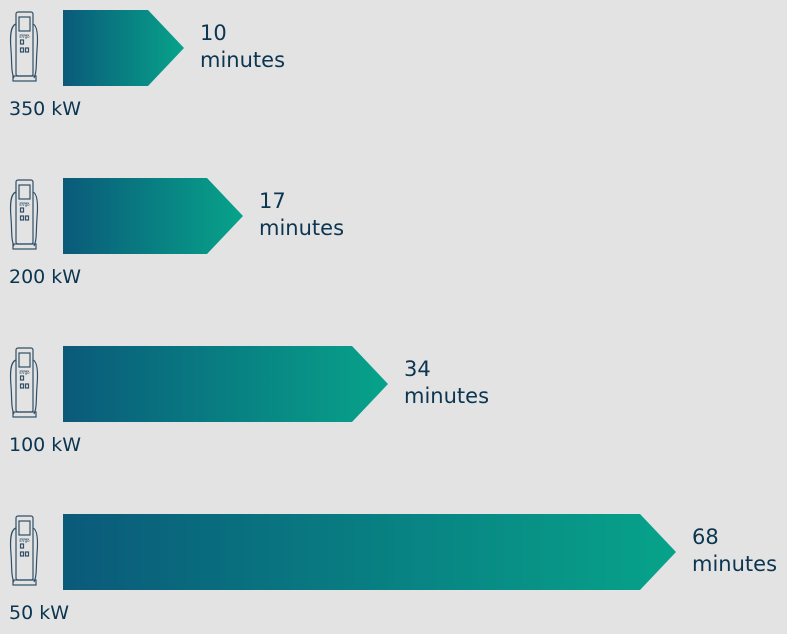 This screenshot has width=787, height=634. Describe the element at coordinates (45, 109) in the screenshot. I see `power-label: 350 kW` at that location.